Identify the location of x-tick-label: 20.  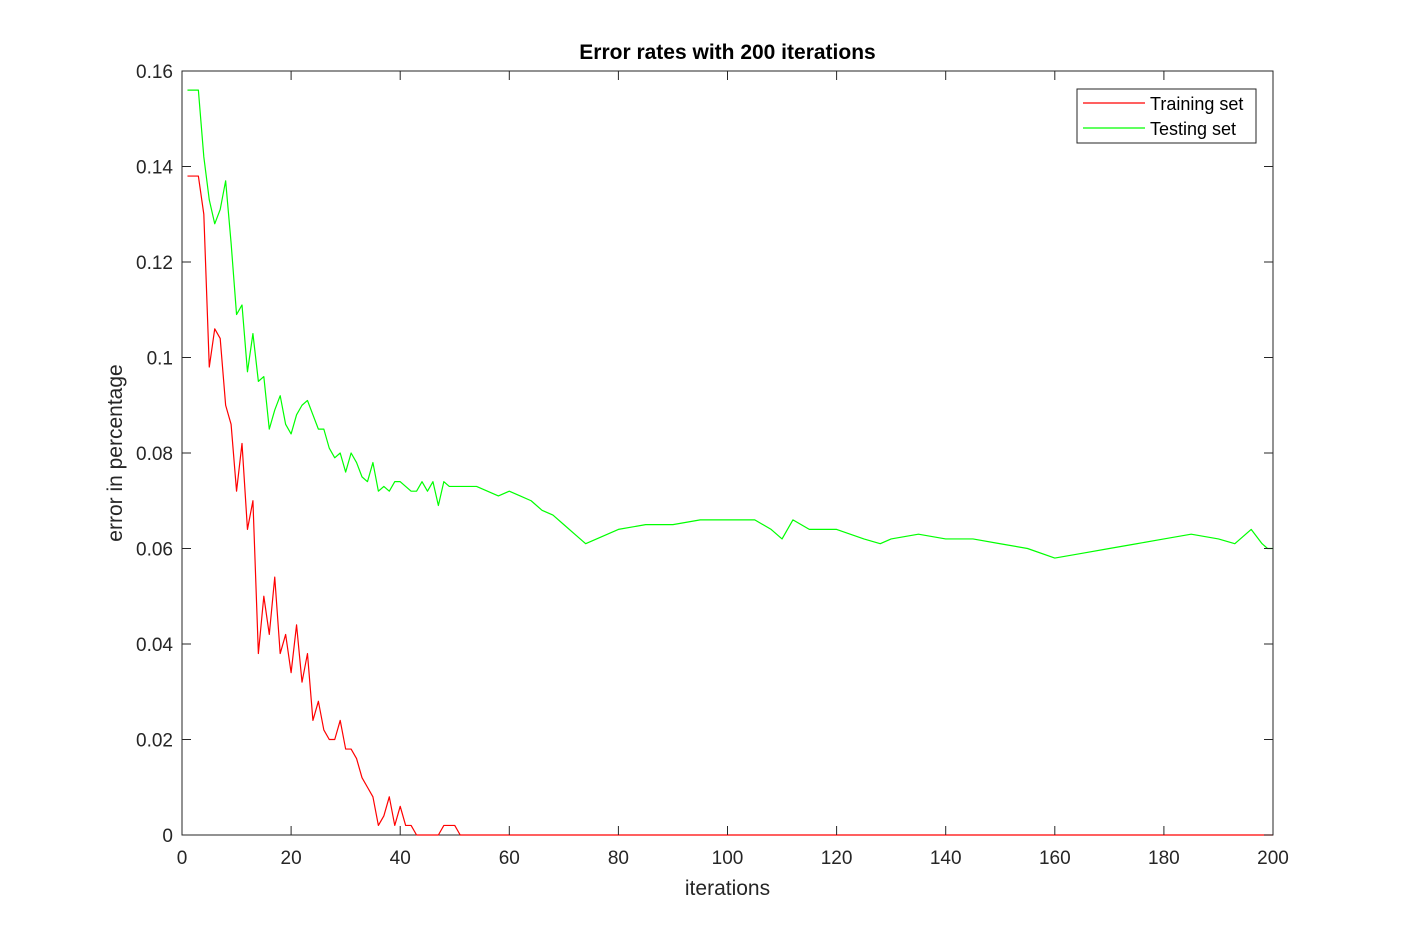
(291, 858).